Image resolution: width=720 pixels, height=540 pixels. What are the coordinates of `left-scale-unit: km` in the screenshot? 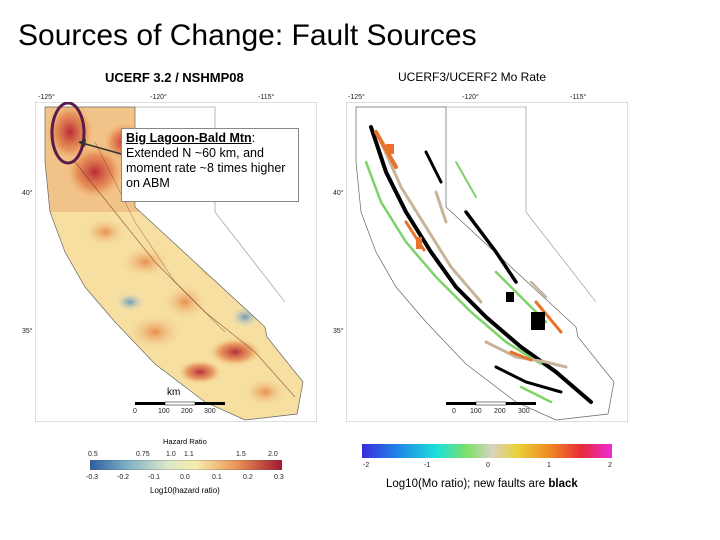 It's located at (174, 392).